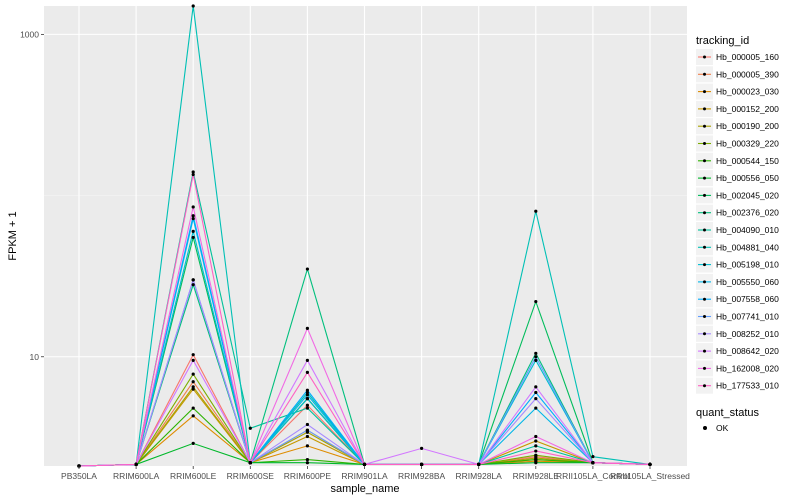 Image resolution: width=800 pixels, height=500 pixels. I want to click on legend-label: Hb_002045_020, so click(747, 195).